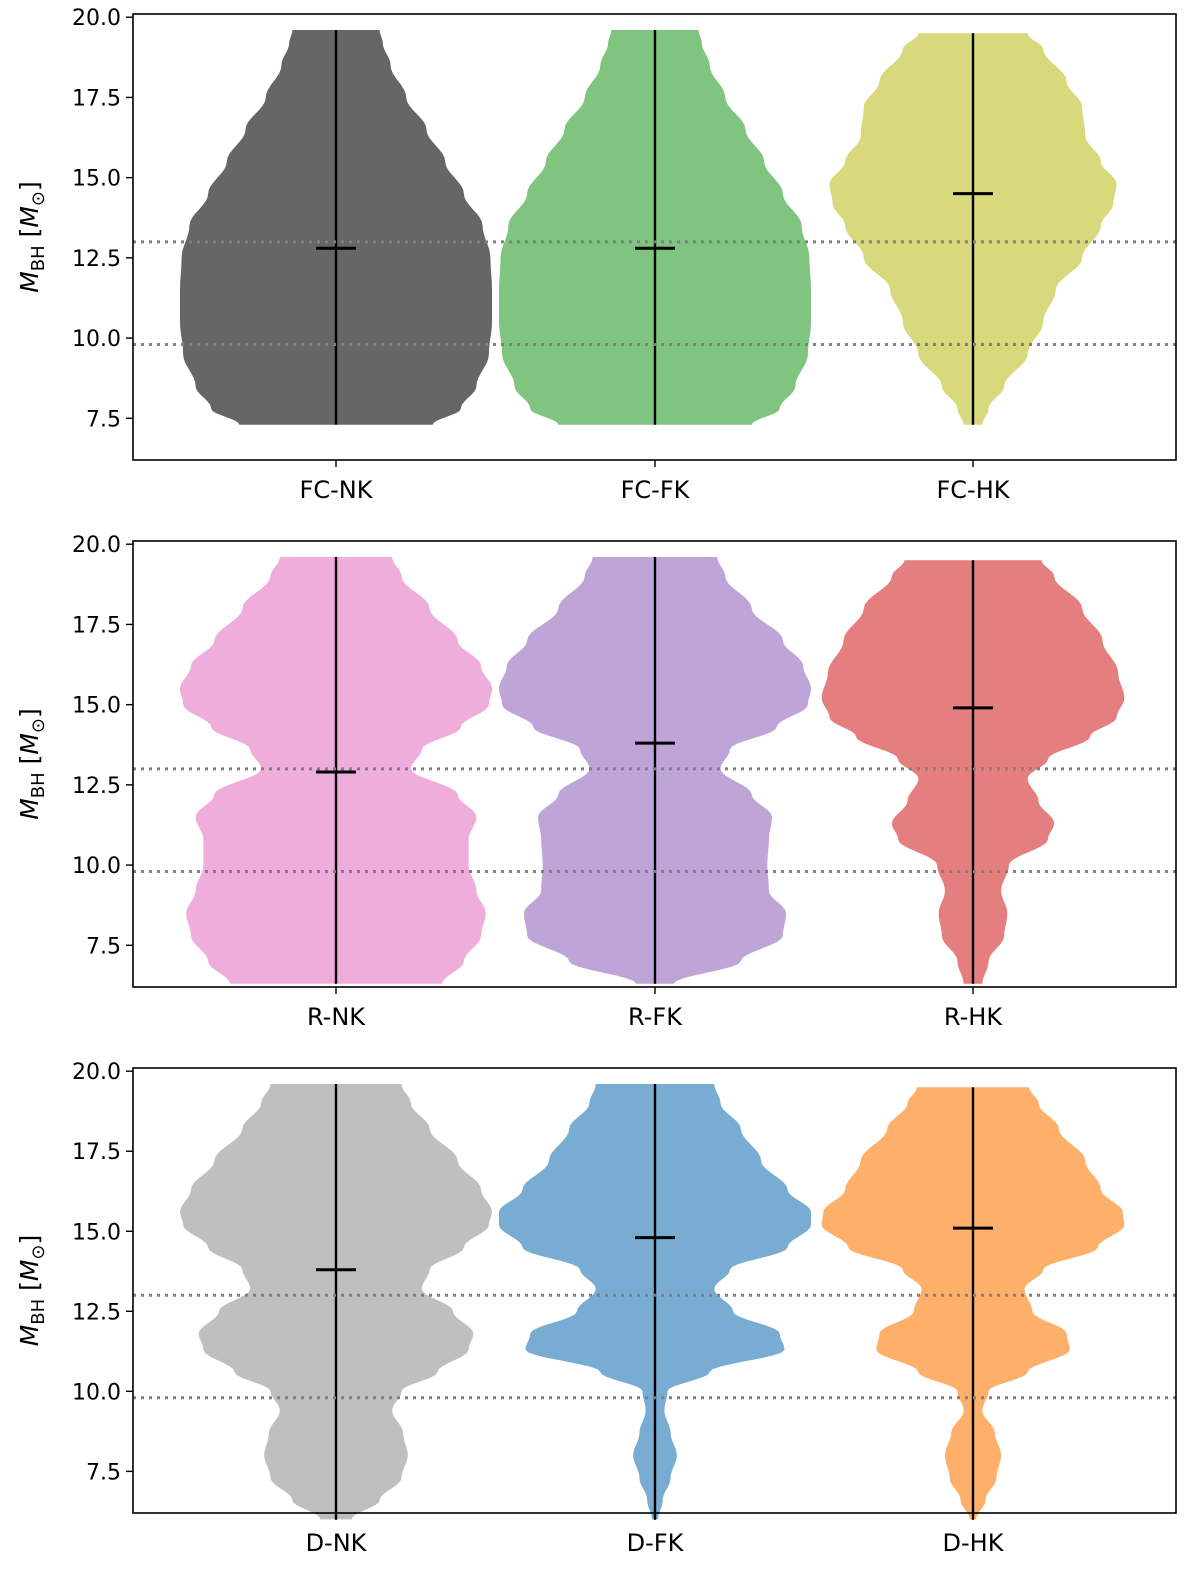 The width and height of the screenshot is (1200, 1581). I want to click on x-tick-label: FC-HK, so click(973, 490).